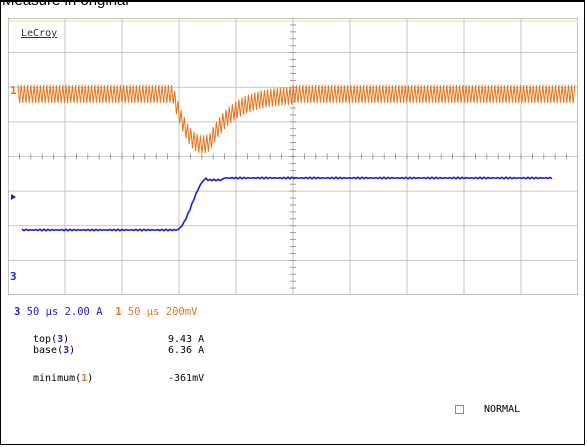 This screenshot has height=447, width=587. I want to click on measurement-minimum-ch: 1, so click(84, 378).